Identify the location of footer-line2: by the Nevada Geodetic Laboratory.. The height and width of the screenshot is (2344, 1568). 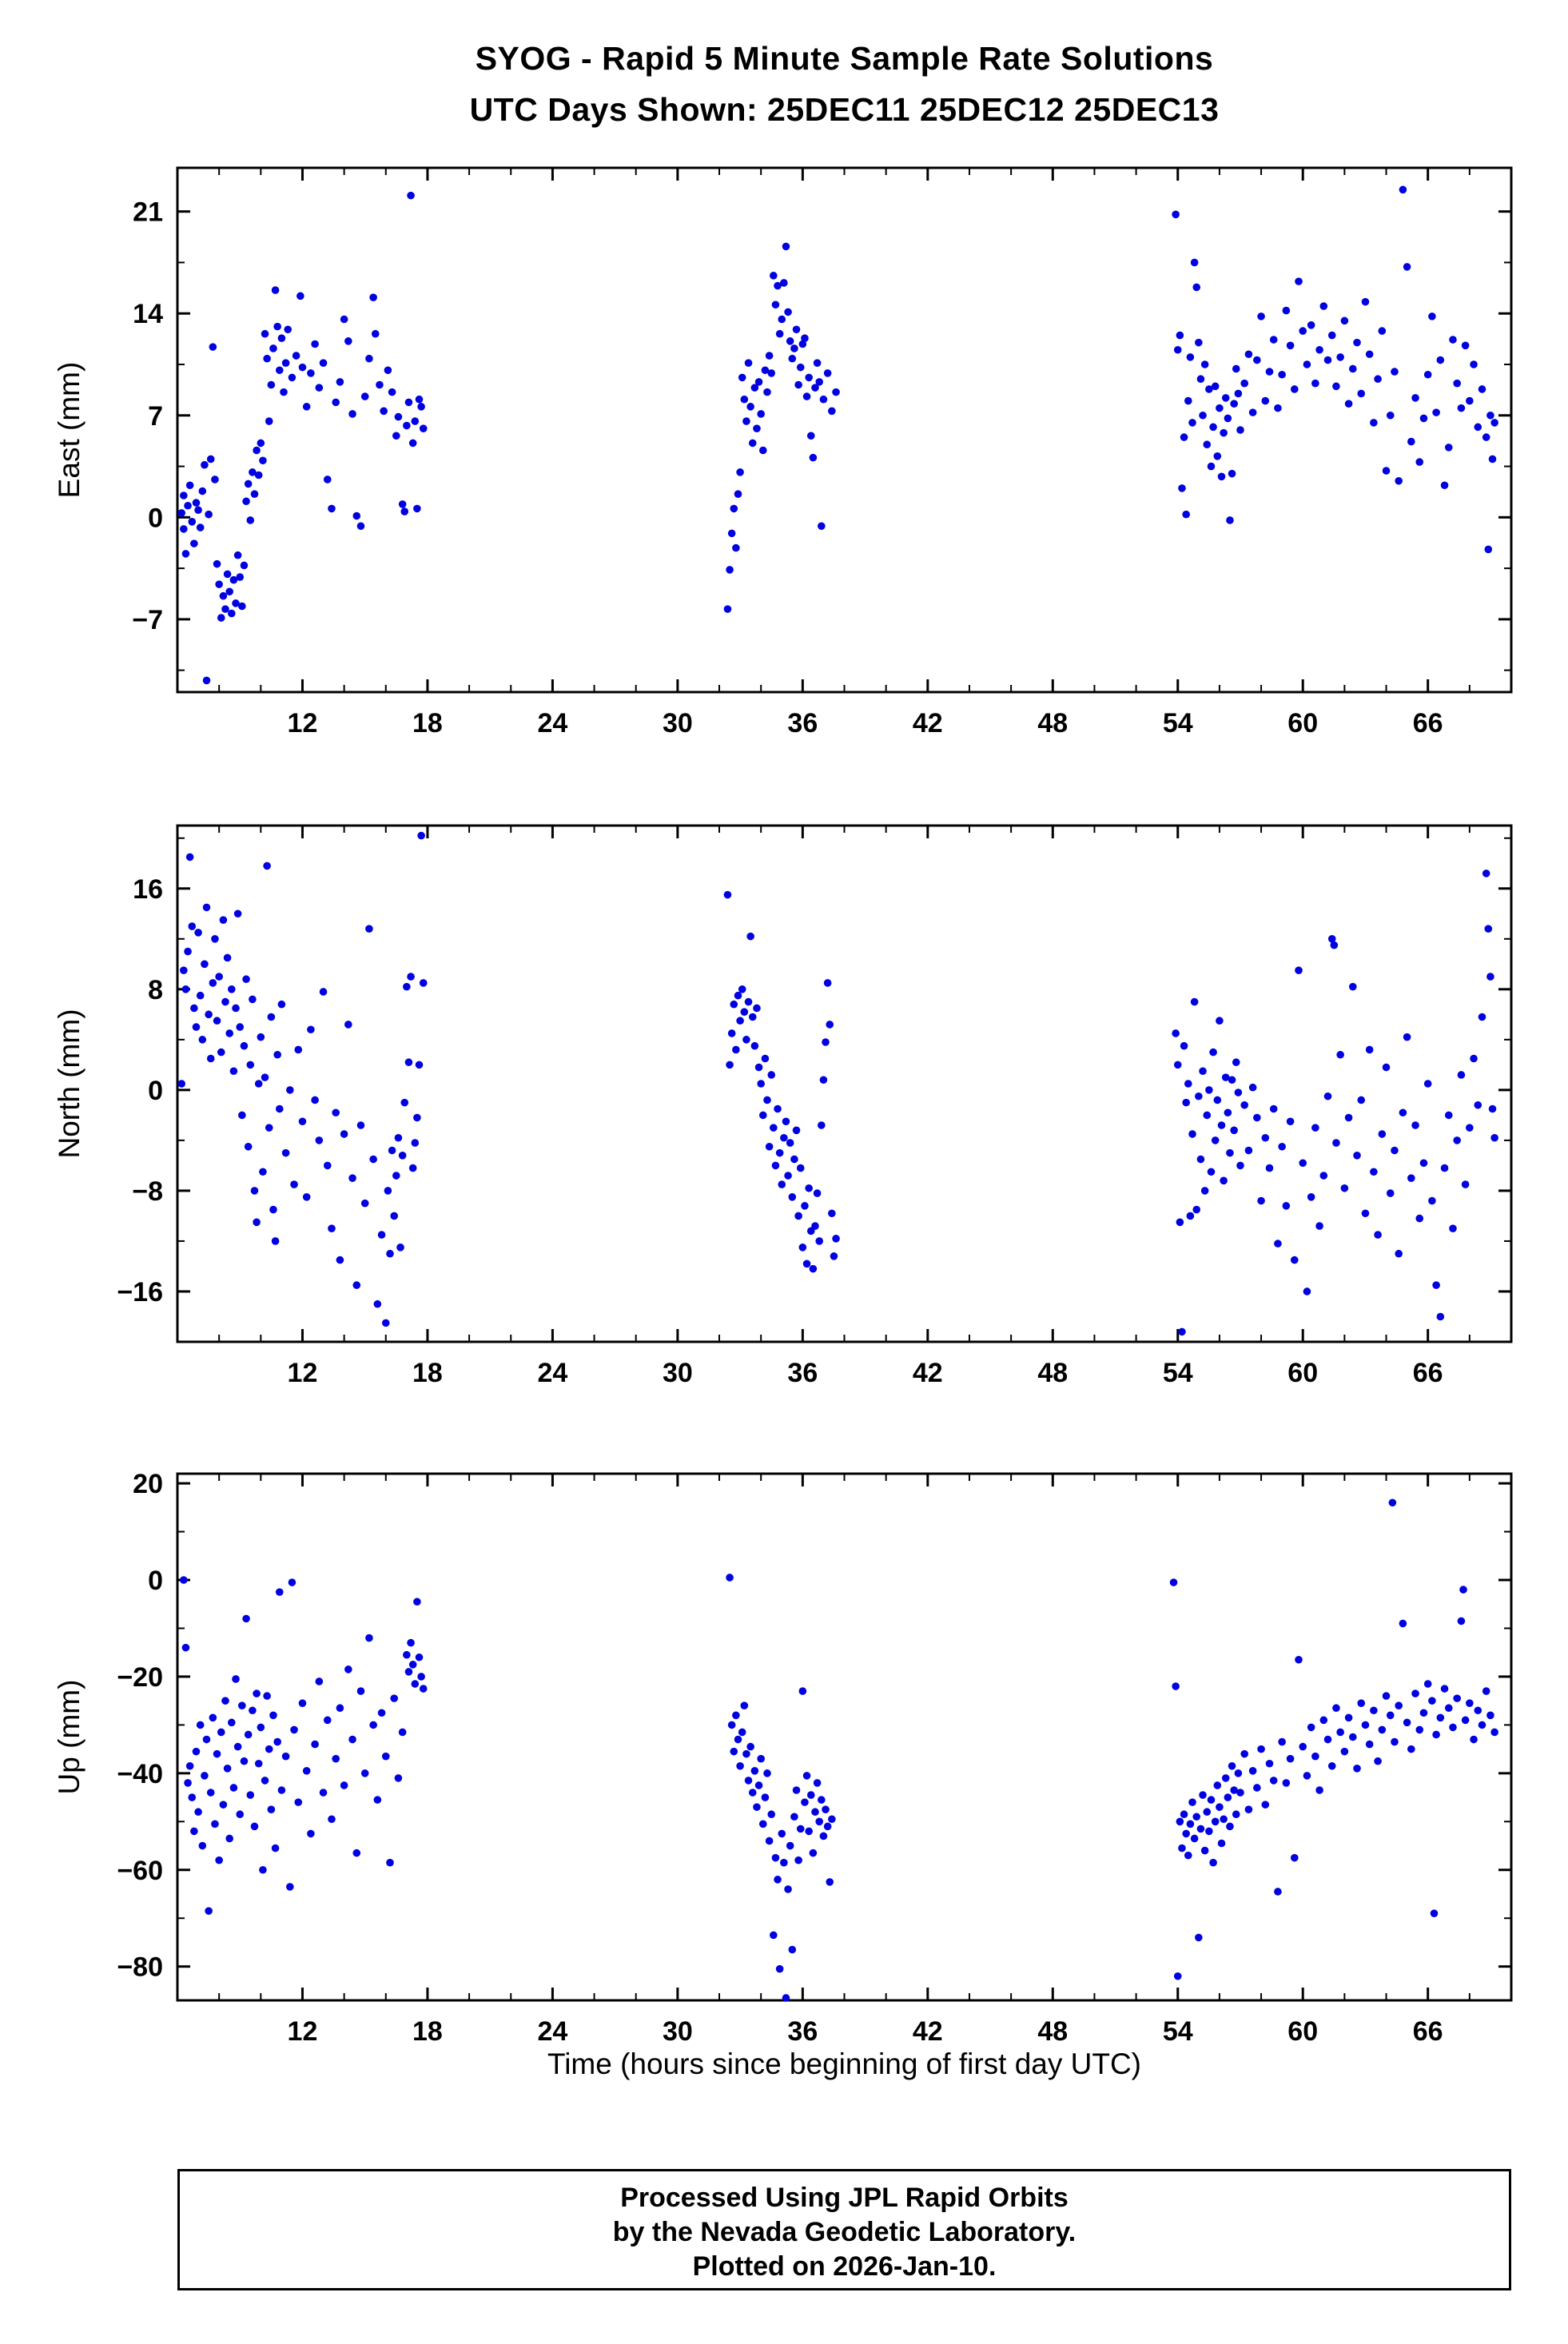
(845, 2233).